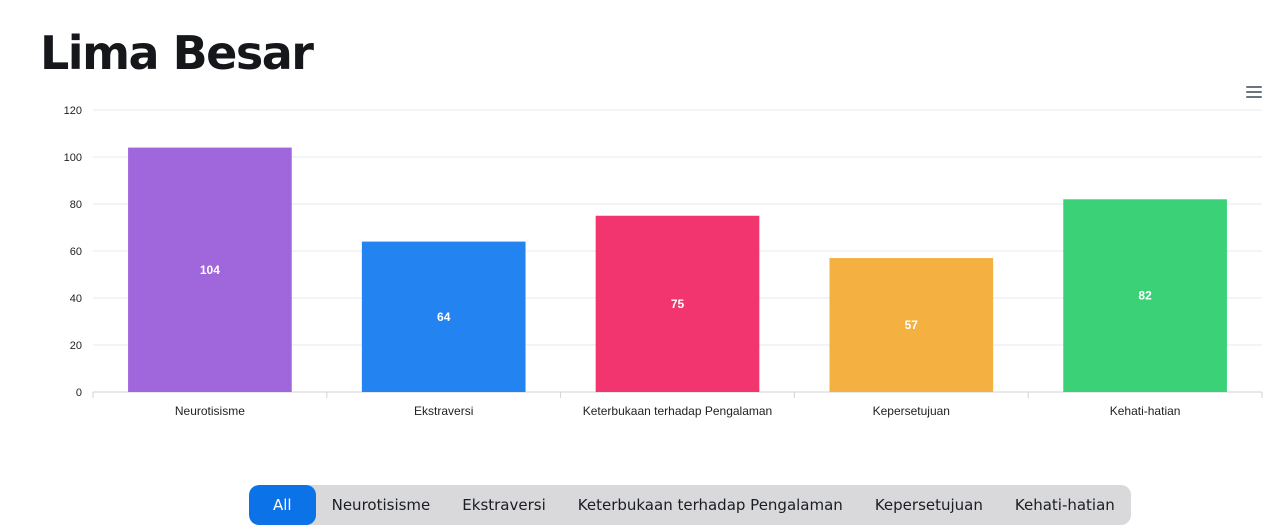 Image resolution: width=1279 pixels, height=529 pixels. I want to click on filter-button-ekstraversi: Ekstraversi, so click(504, 505).